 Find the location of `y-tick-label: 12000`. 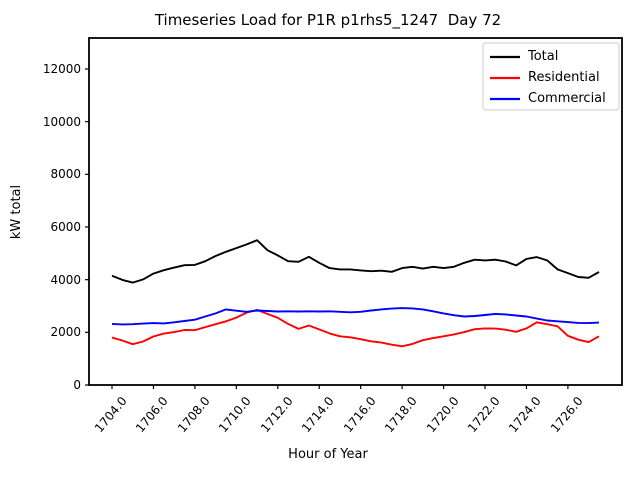

y-tick-label: 12000 is located at coordinates (61, 69).